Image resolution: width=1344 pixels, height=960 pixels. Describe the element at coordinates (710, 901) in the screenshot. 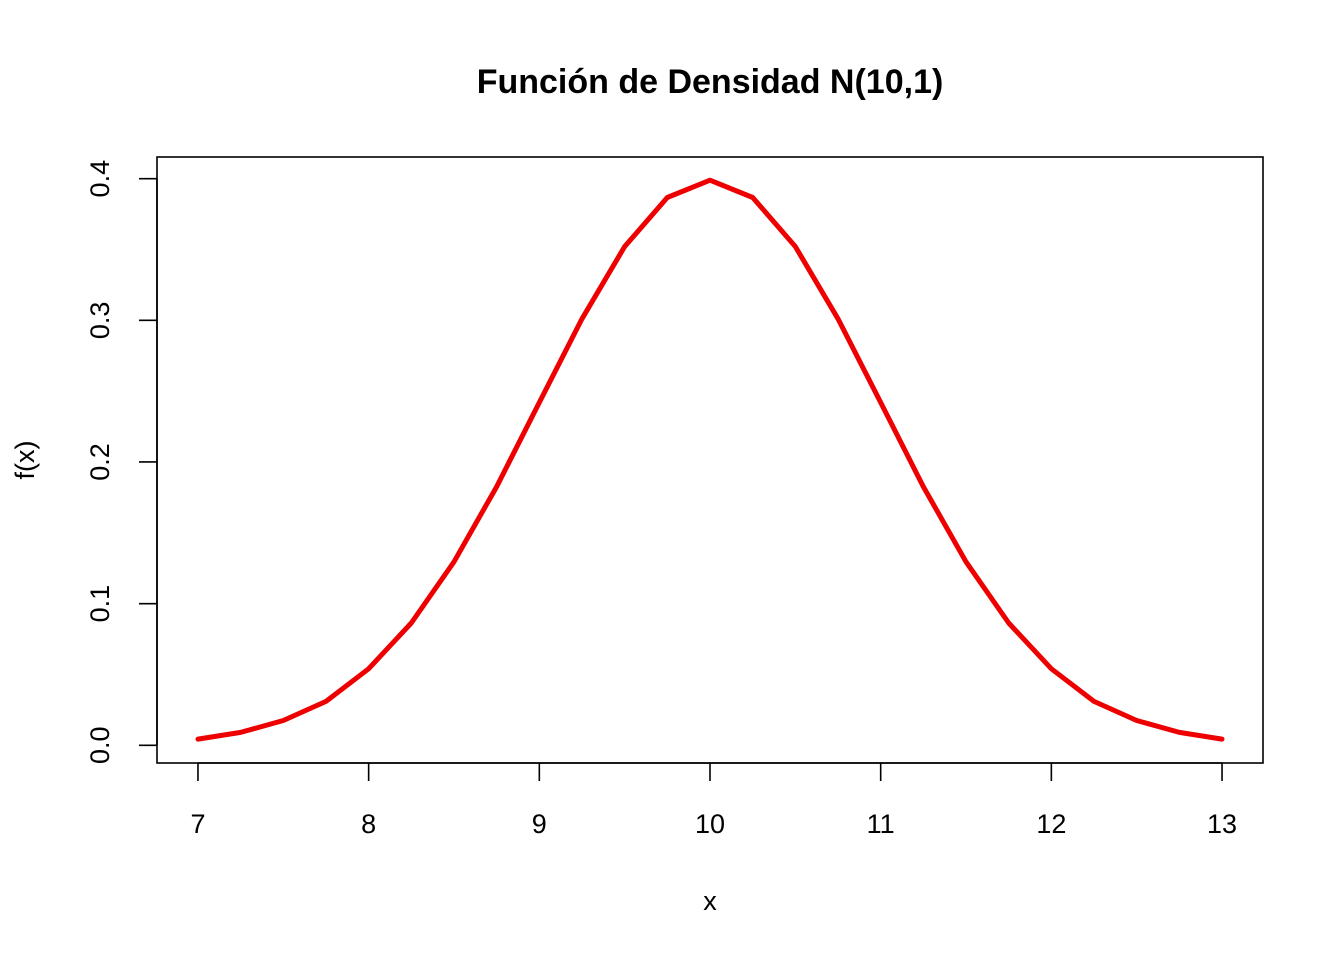

I see `x-axis-label: x` at that location.